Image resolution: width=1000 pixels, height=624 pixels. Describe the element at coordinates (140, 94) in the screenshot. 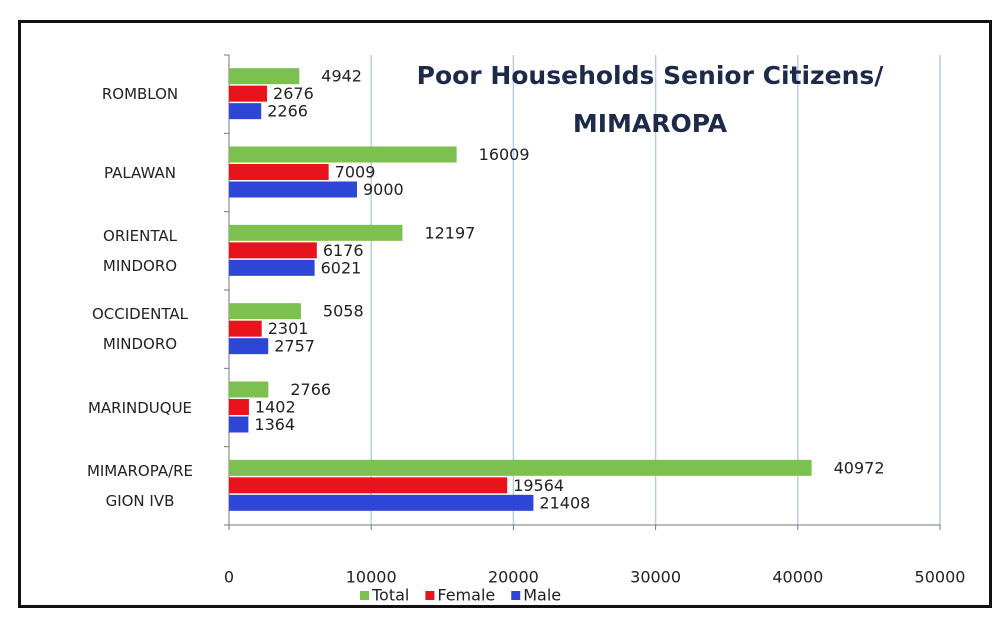

I see `y-tick-label: ROMBLON` at that location.